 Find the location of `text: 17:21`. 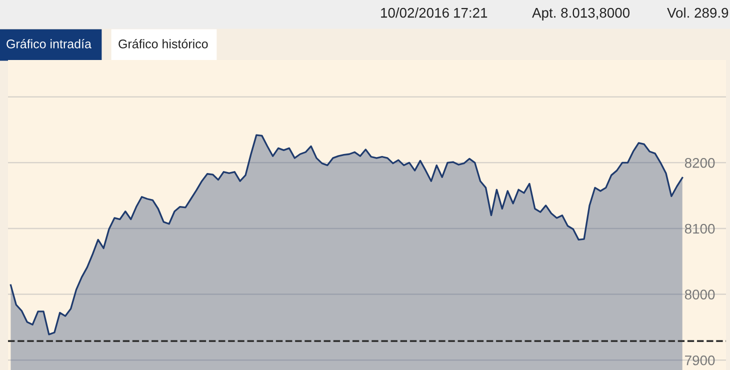

text: 17:21 is located at coordinates (471, 13).